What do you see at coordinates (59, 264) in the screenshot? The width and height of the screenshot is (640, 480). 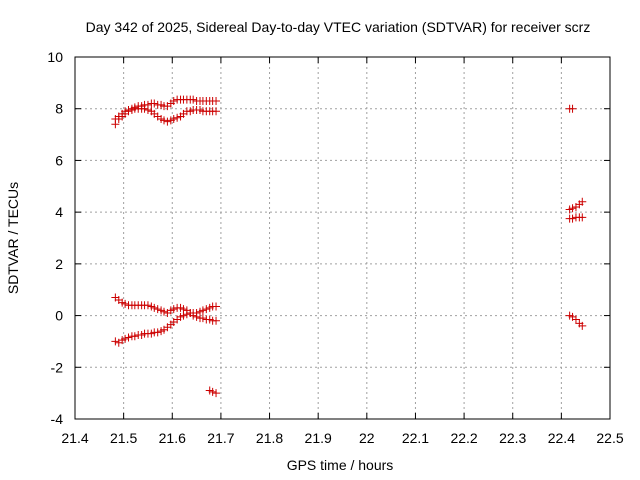 I see `y-tick-label: 2` at bounding box center [59, 264].